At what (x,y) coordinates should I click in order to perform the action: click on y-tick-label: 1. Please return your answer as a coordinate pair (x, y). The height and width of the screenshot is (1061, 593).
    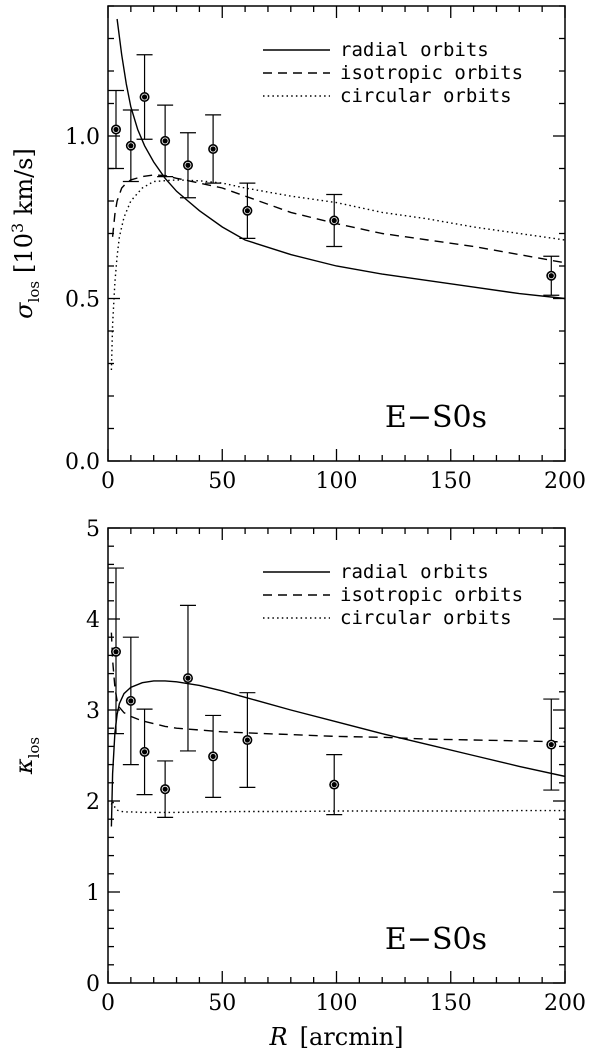
    Looking at the image, I should click on (93, 893).